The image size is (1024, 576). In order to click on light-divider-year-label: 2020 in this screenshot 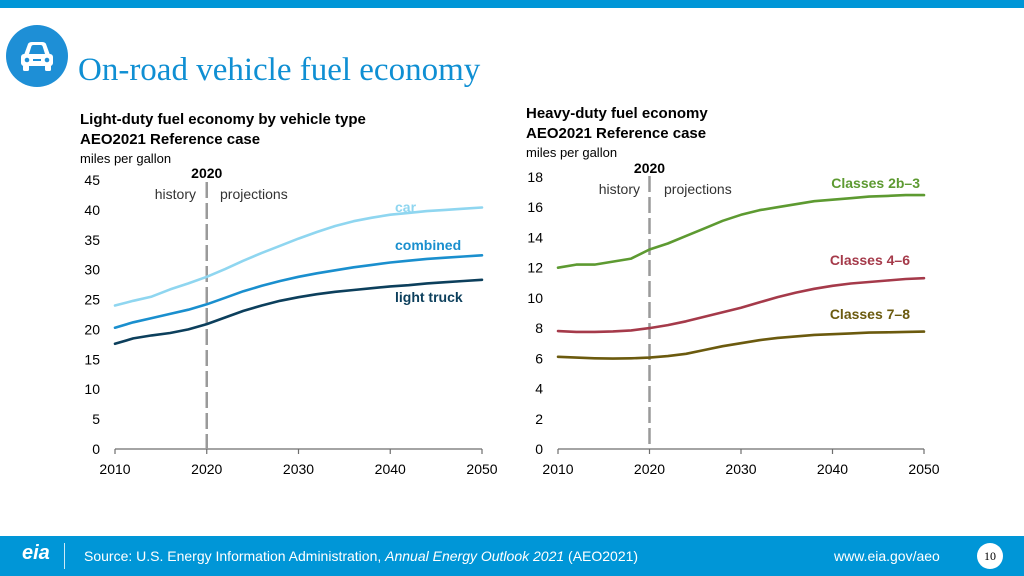, I will do `click(206, 173)`.